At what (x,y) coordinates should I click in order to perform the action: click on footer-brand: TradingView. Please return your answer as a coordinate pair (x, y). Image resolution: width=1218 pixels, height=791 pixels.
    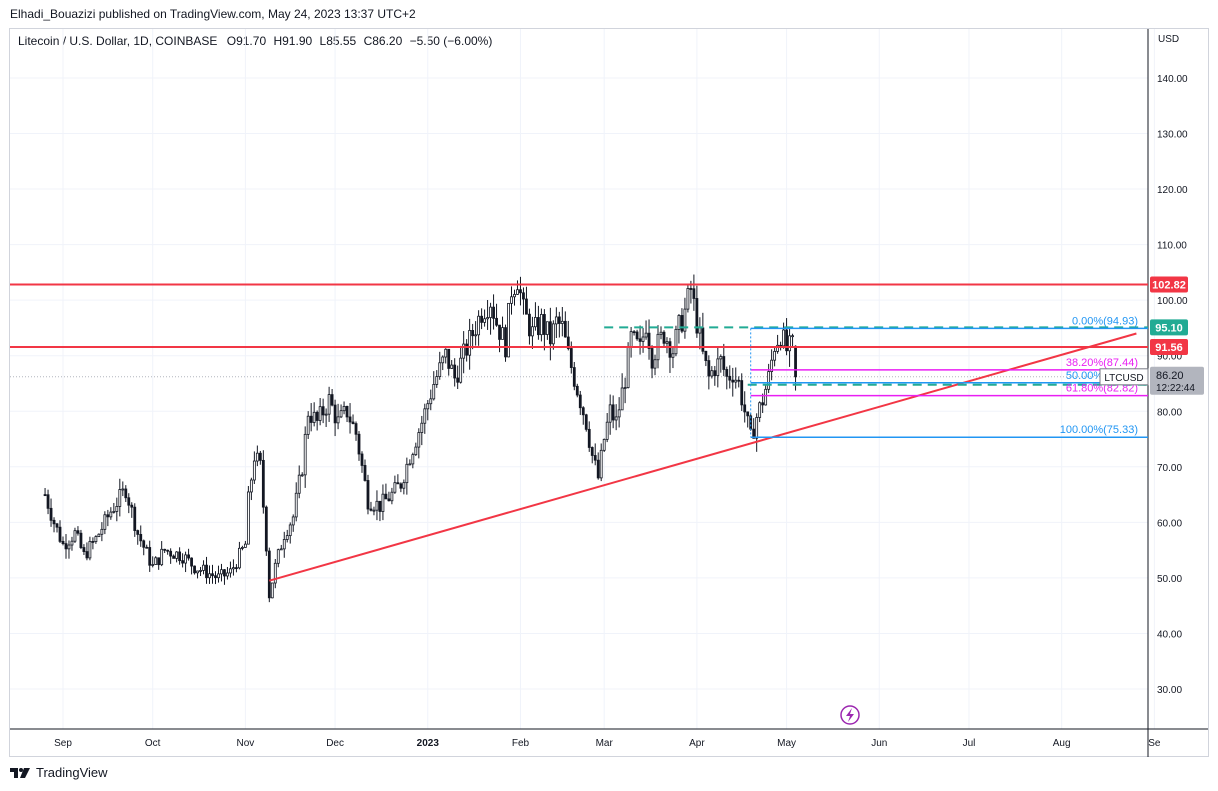
    Looking at the image, I should click on (72, 772).